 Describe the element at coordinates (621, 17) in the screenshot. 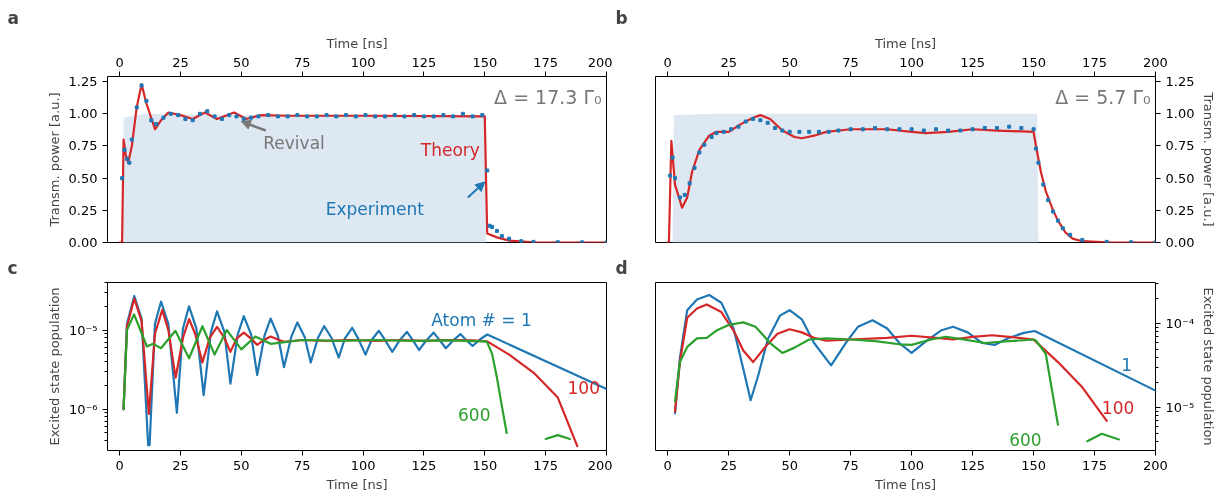

I see `chart-title: b` at that location.